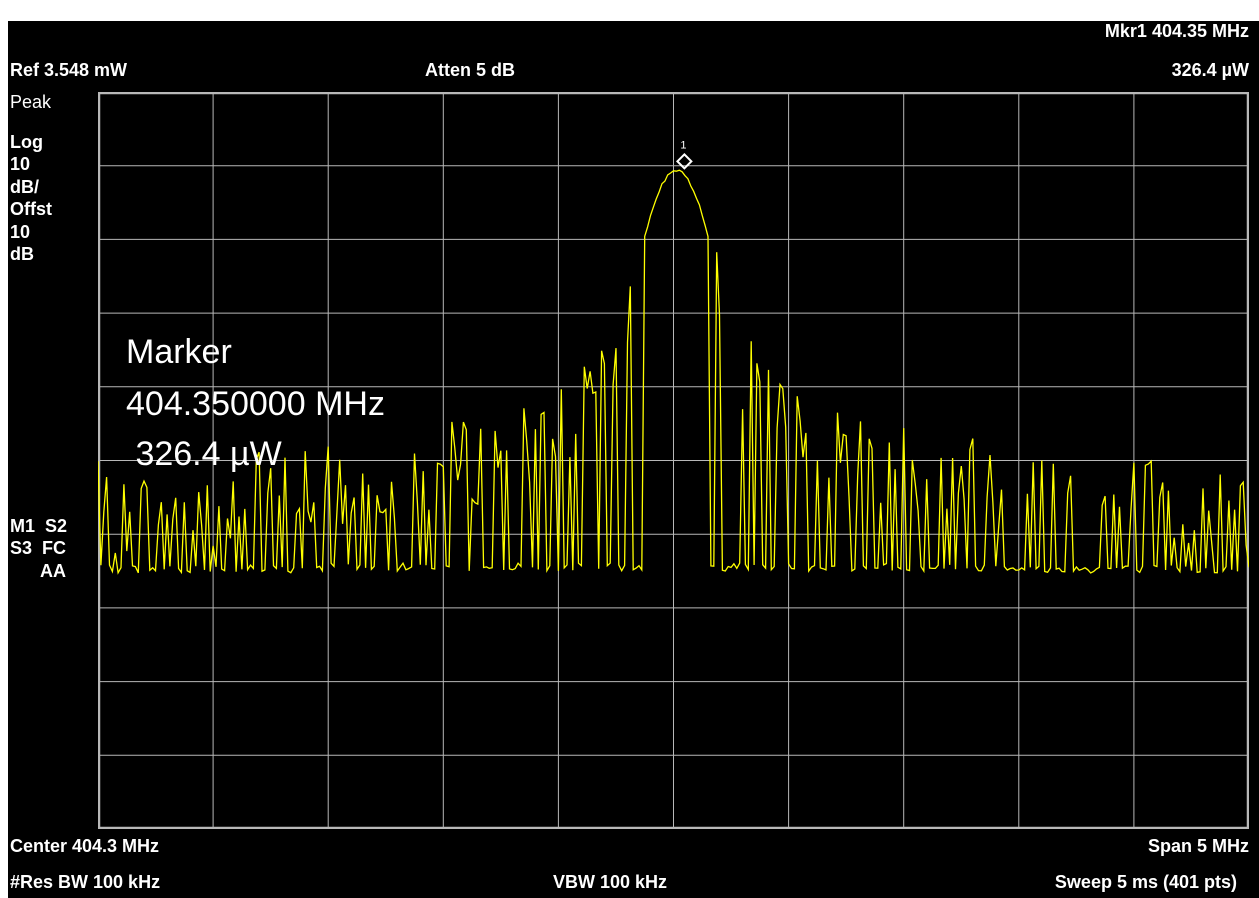 The height and width of the screenshot is (898, 1259). What do you see at coordinates (31, 102) in the screenshot?
I see `detector-label: Peak` at bounding box center [31, 102].